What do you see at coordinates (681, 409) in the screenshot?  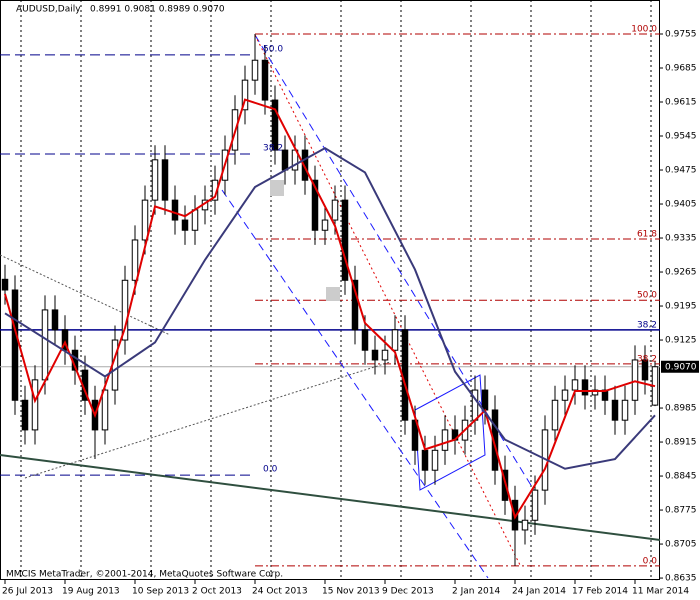 I see `y-tick-label: 0.8985` at bounding box center [681, 409].